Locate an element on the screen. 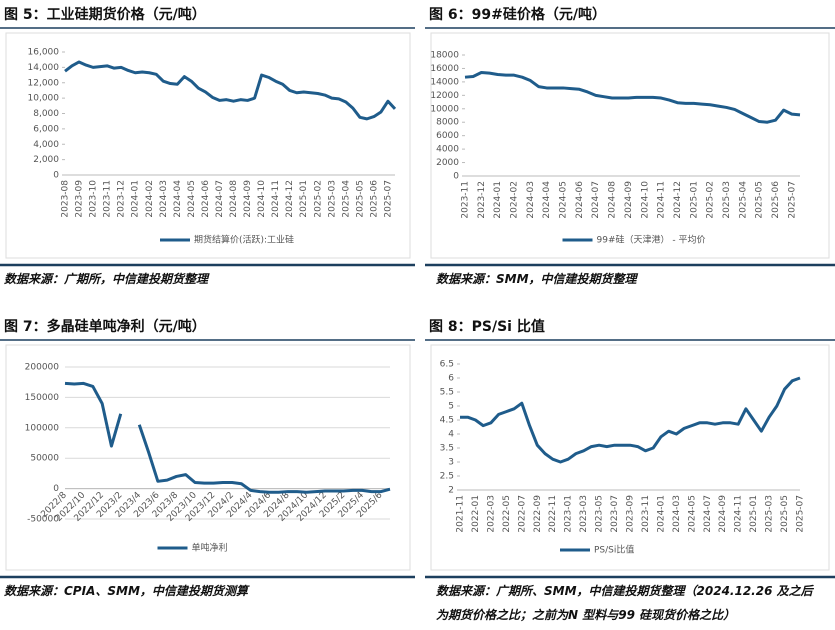 This screenshot has height=630, width=835. x-tick-label: 2023-01 is located at coordinates (569, 514).